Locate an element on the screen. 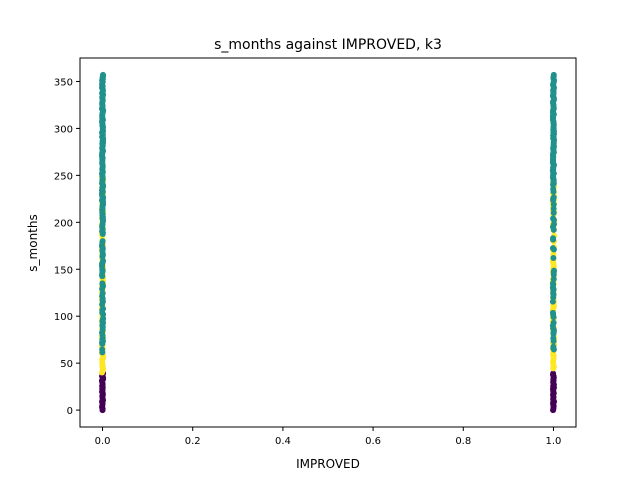 This screenshot has width=640, height=484. y-axis-label: s_months is located at coordinates (33, 242).